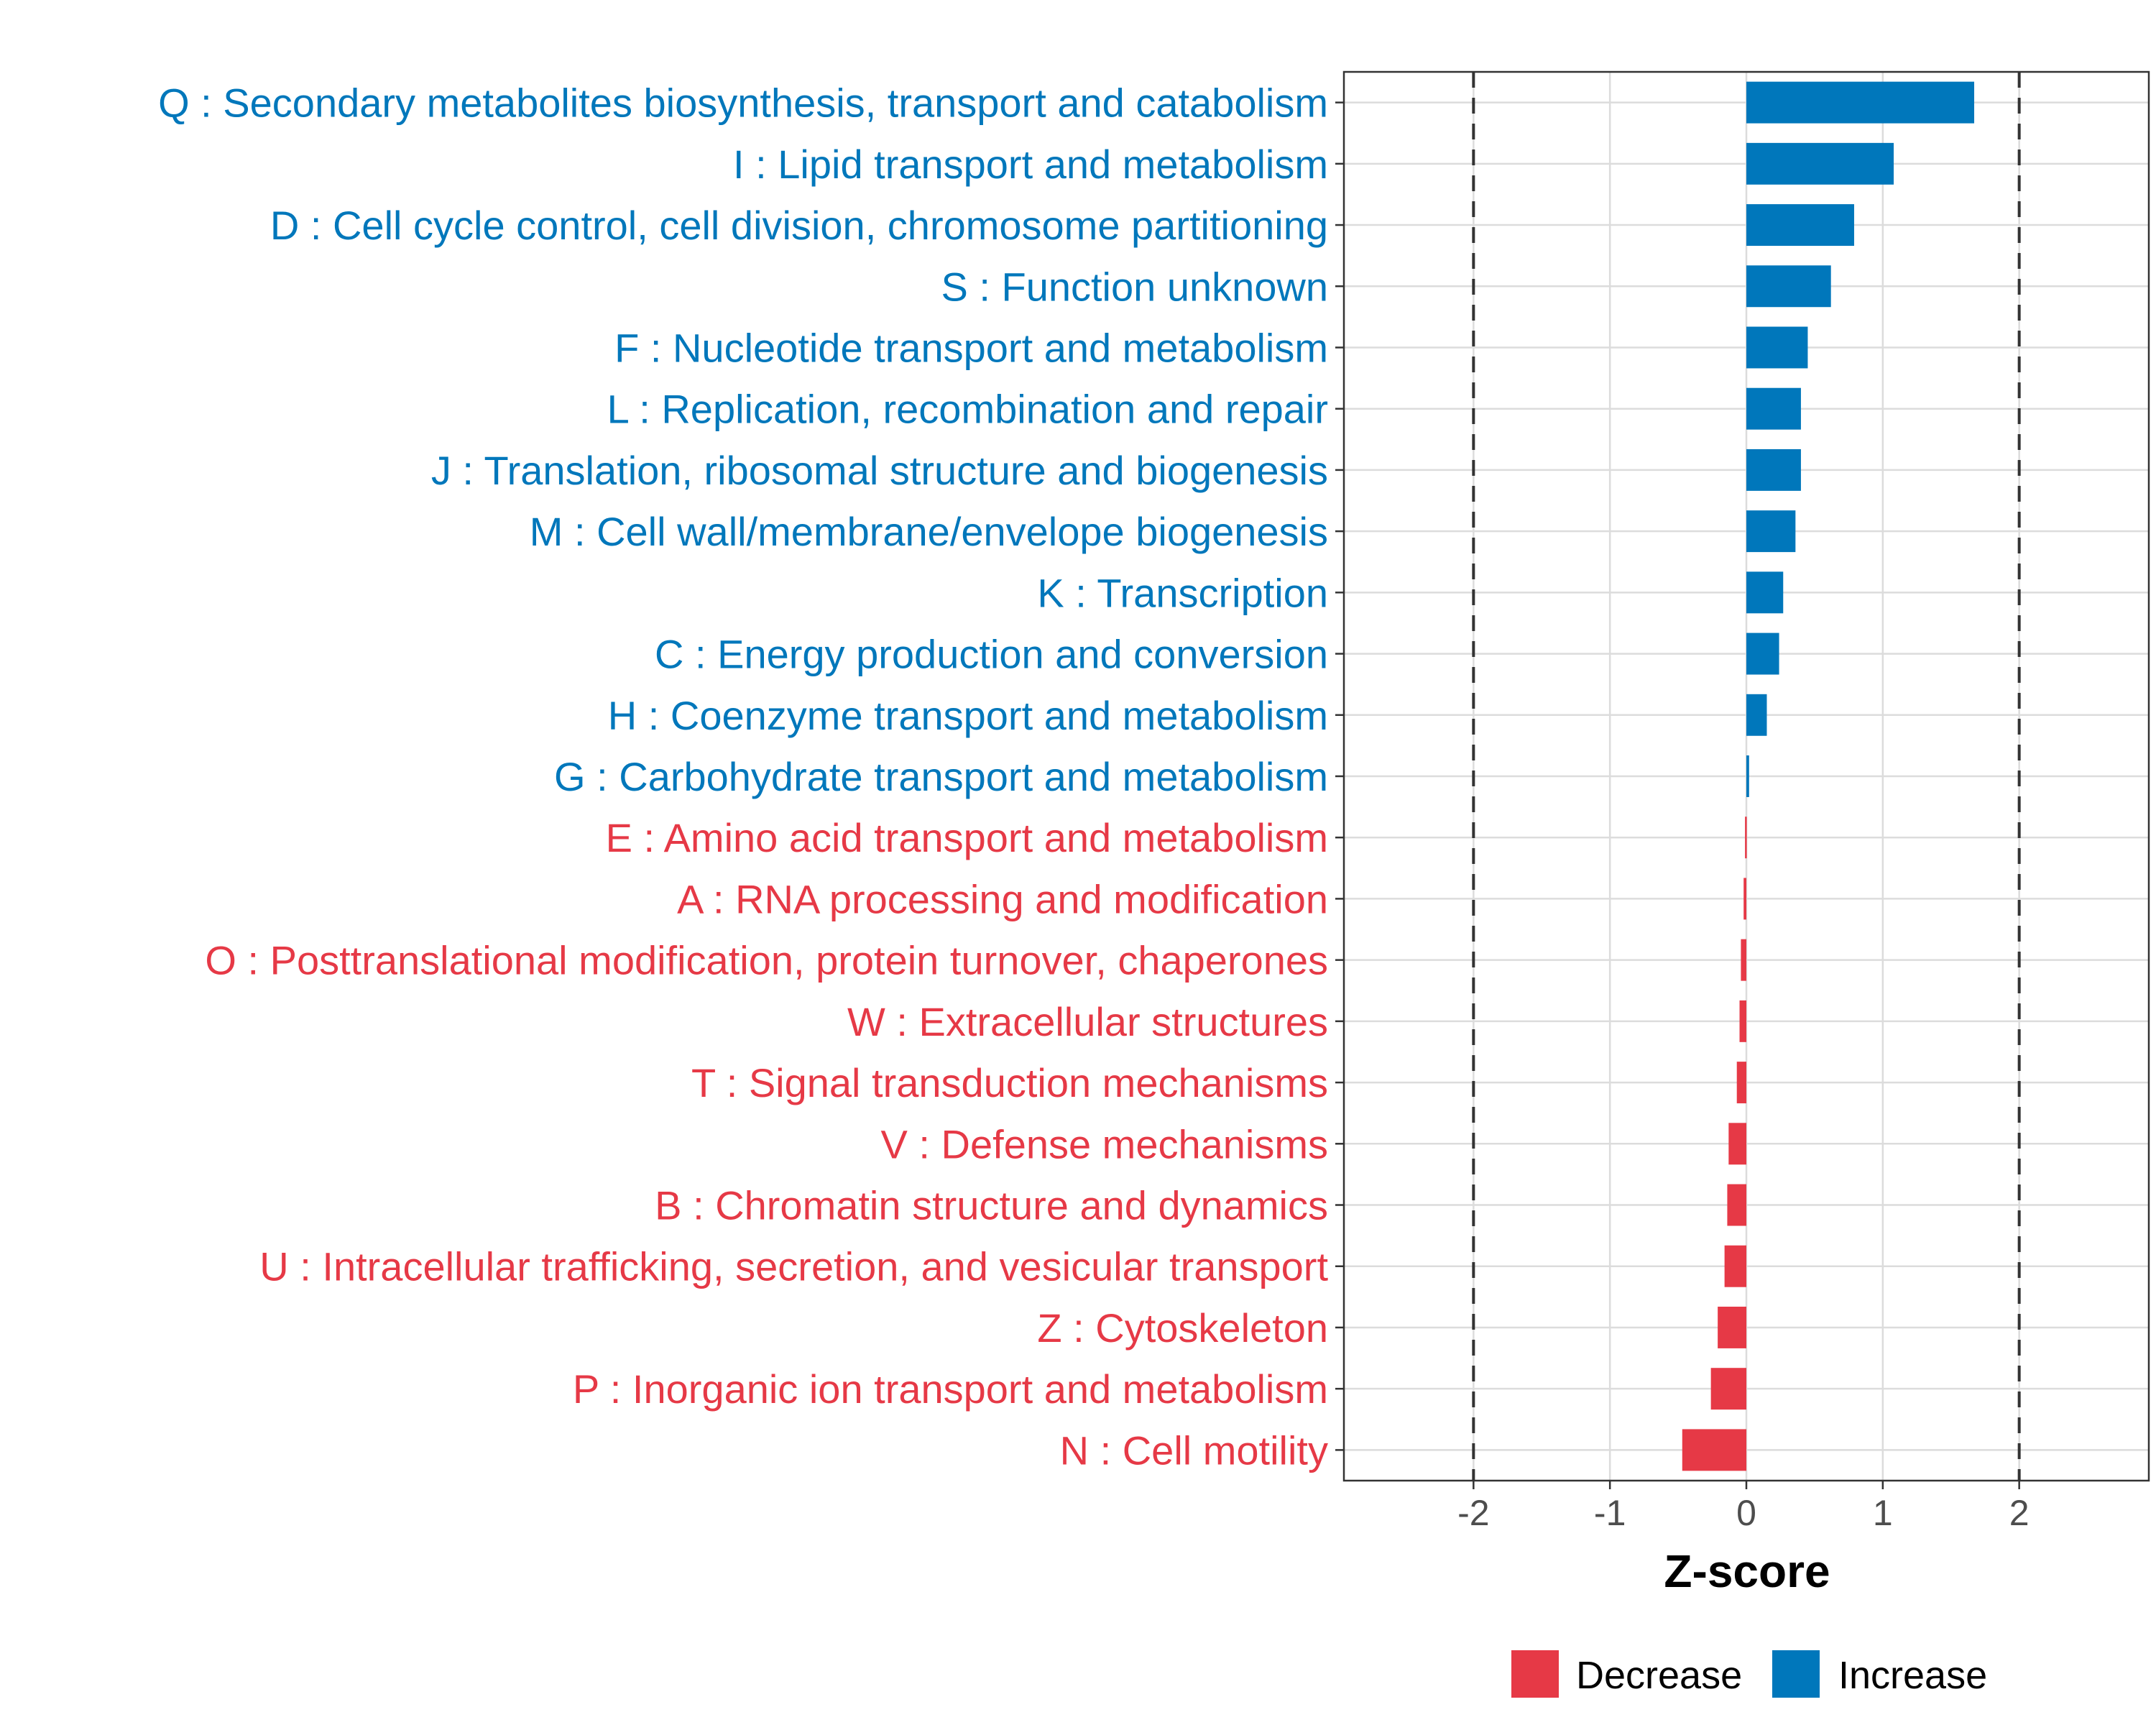 The image size is (2156, 1725). I want to click on bars, so click(1828, 776).